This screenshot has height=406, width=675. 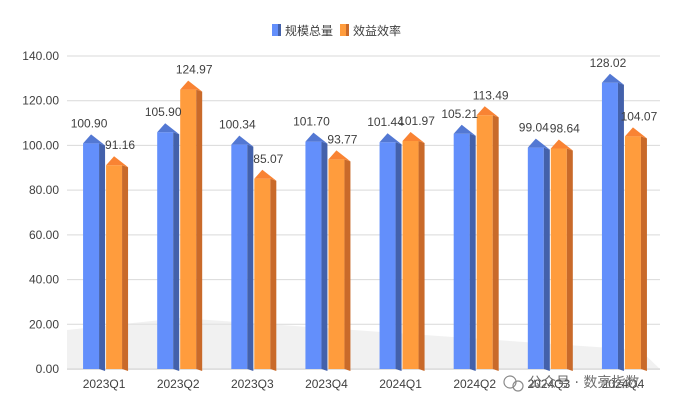 I want to click on legend-swatch, so click(x=344, y=30).